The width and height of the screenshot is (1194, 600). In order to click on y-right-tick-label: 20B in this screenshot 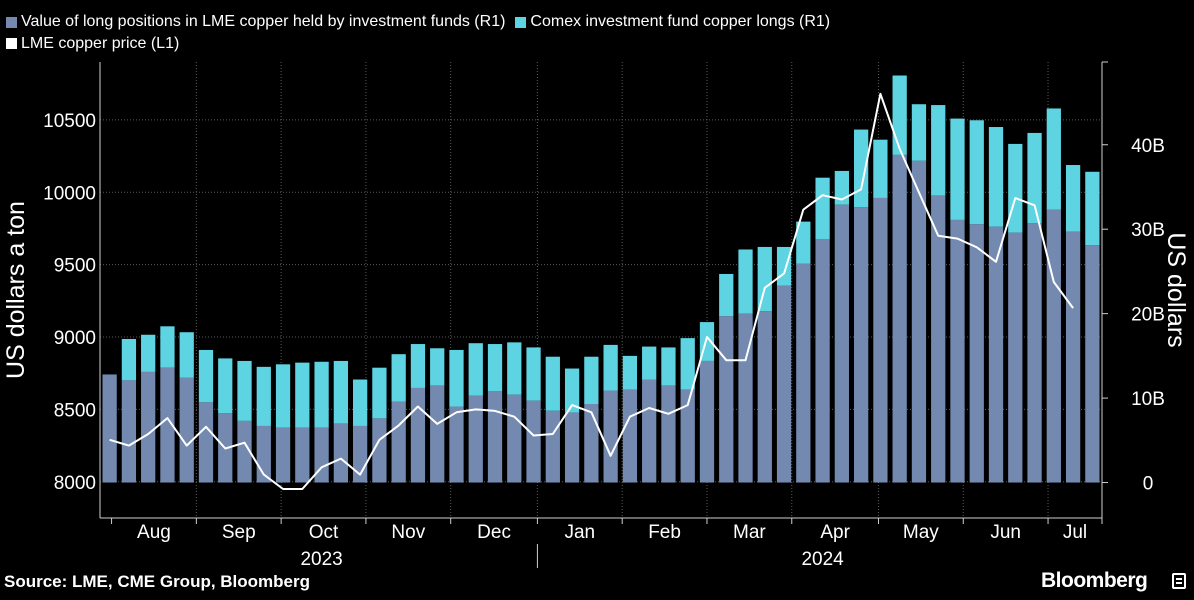, I will do `click(1148, 315)`.